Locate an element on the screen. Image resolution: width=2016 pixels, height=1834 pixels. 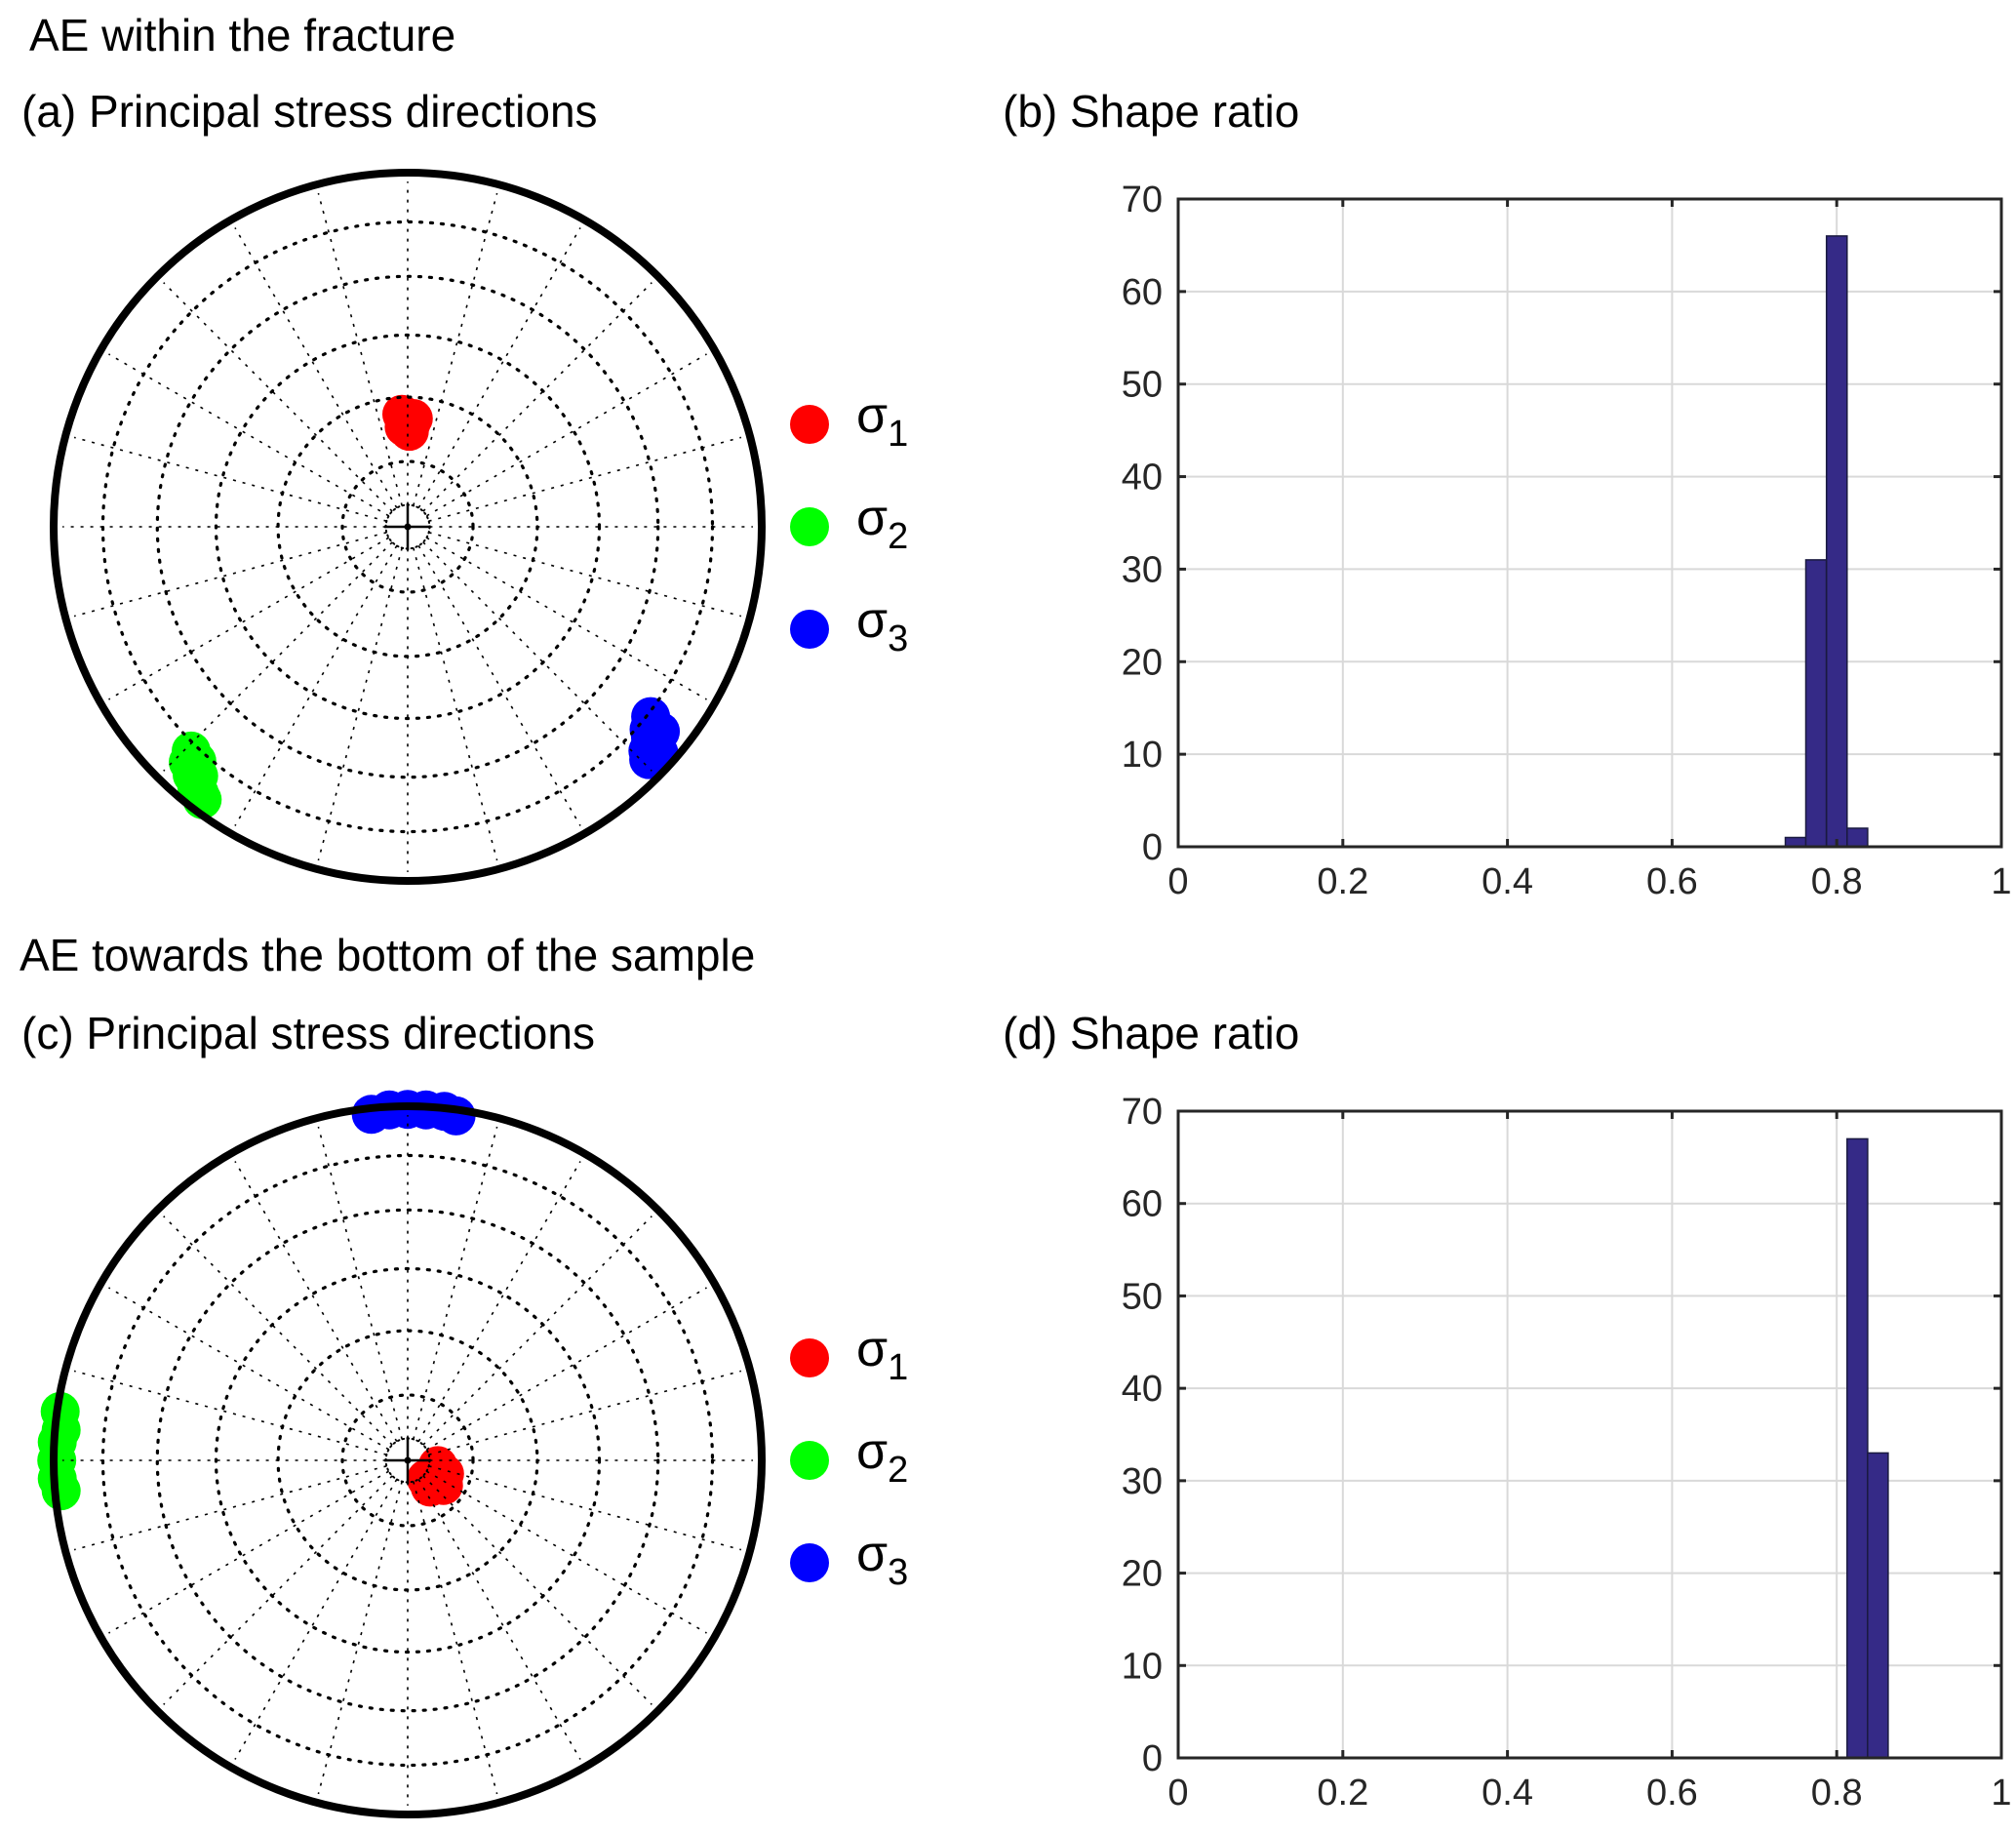
histogram-d-ytick-label: 40 is located at coordinates (1142, 1389).